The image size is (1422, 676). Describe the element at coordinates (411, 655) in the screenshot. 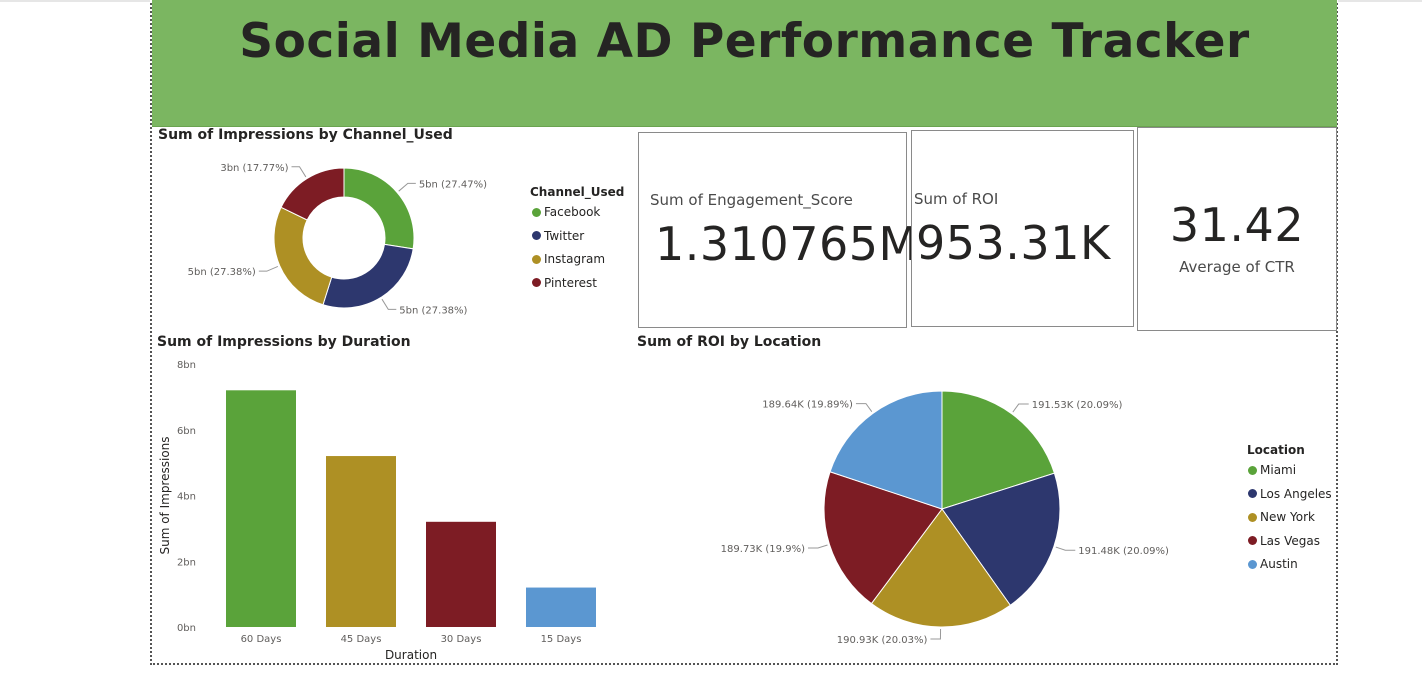

I see `x-axis-title: Duration` at that location.